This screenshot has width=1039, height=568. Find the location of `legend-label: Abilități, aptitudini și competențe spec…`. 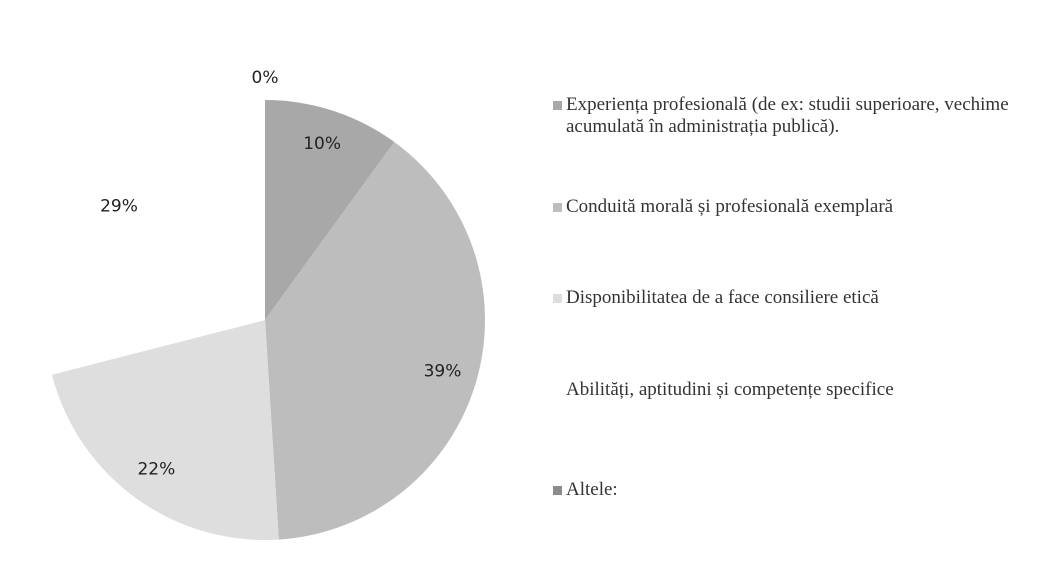

legend-label: Abilități, aptitudini și competențe spec… is located at coordinates (730, 389).